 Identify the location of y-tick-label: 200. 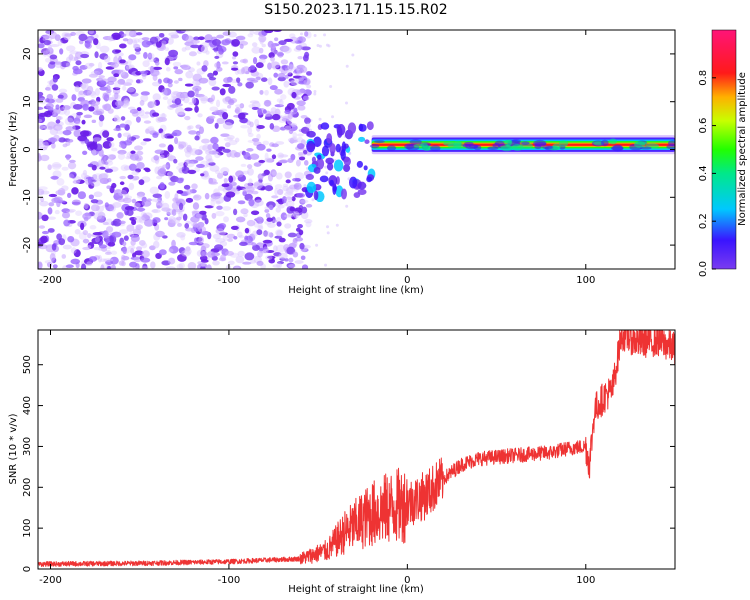
(27, 487).